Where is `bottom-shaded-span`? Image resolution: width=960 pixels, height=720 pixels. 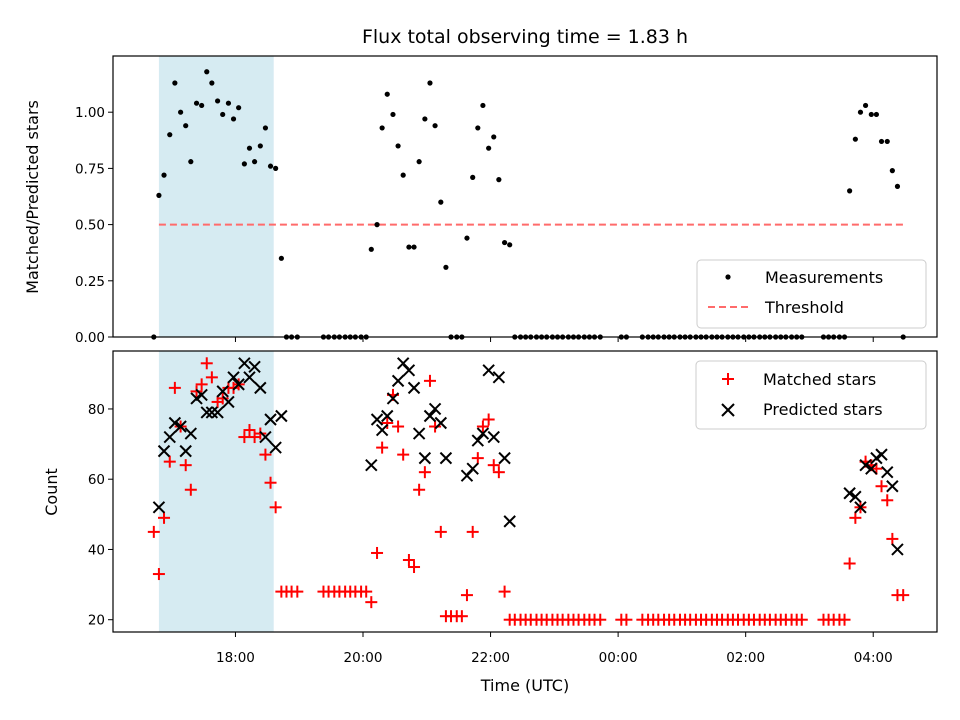
bottom-shaded-span is located at coordinates (216, 491).